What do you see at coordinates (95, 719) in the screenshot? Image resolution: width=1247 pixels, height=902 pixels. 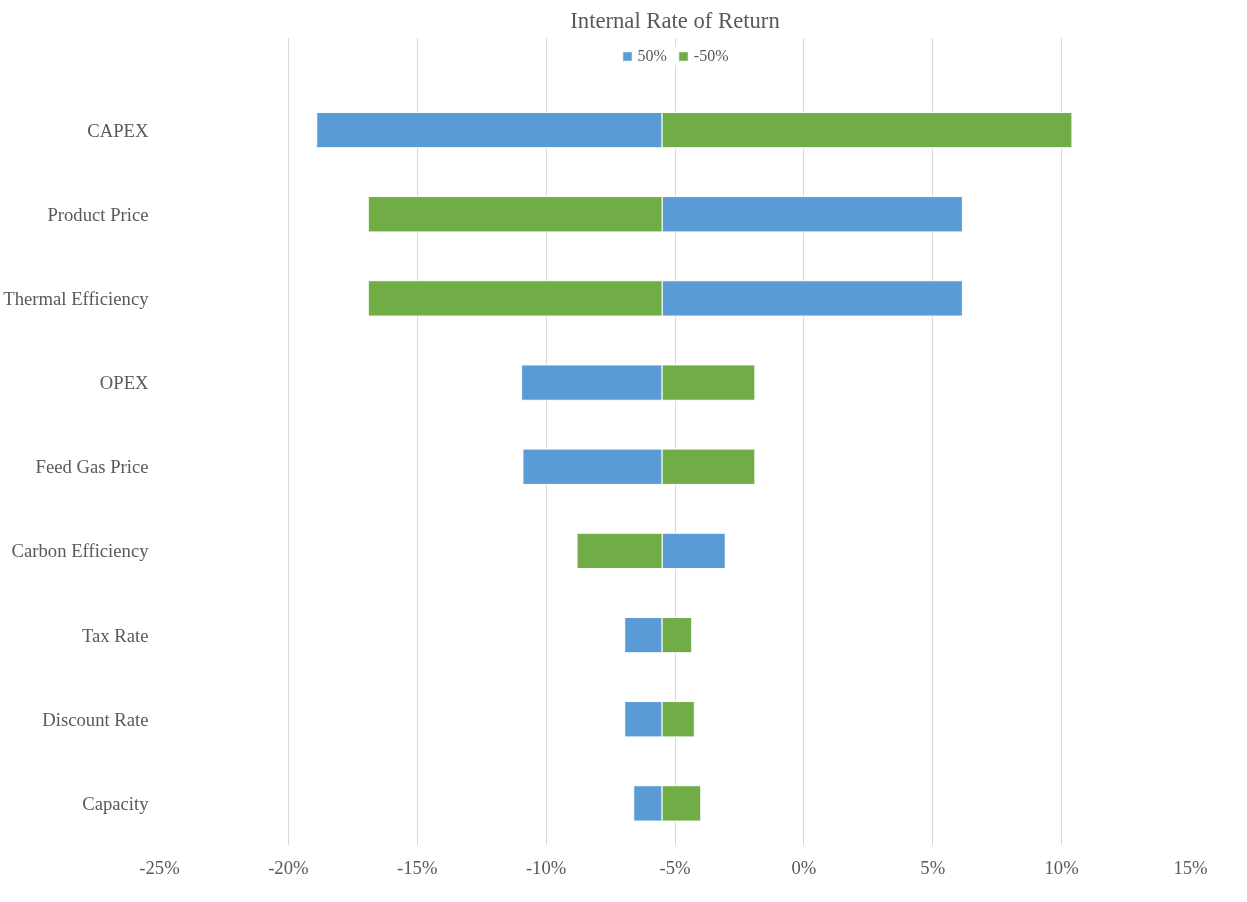 I see `y-tick-label: Discount Rate` at bounding box center [95, 719].